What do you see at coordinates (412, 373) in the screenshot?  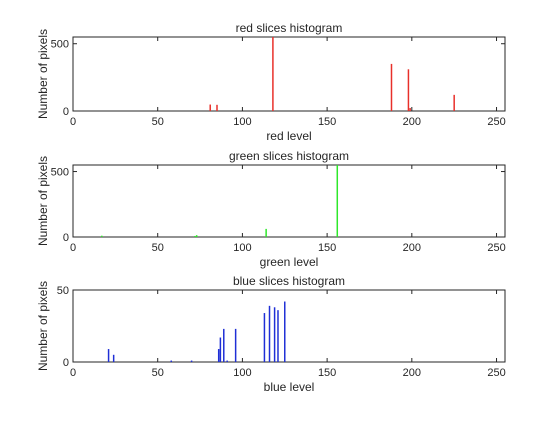 I see `blue-x-tick-label: 200` at bounding box center [412, 373].